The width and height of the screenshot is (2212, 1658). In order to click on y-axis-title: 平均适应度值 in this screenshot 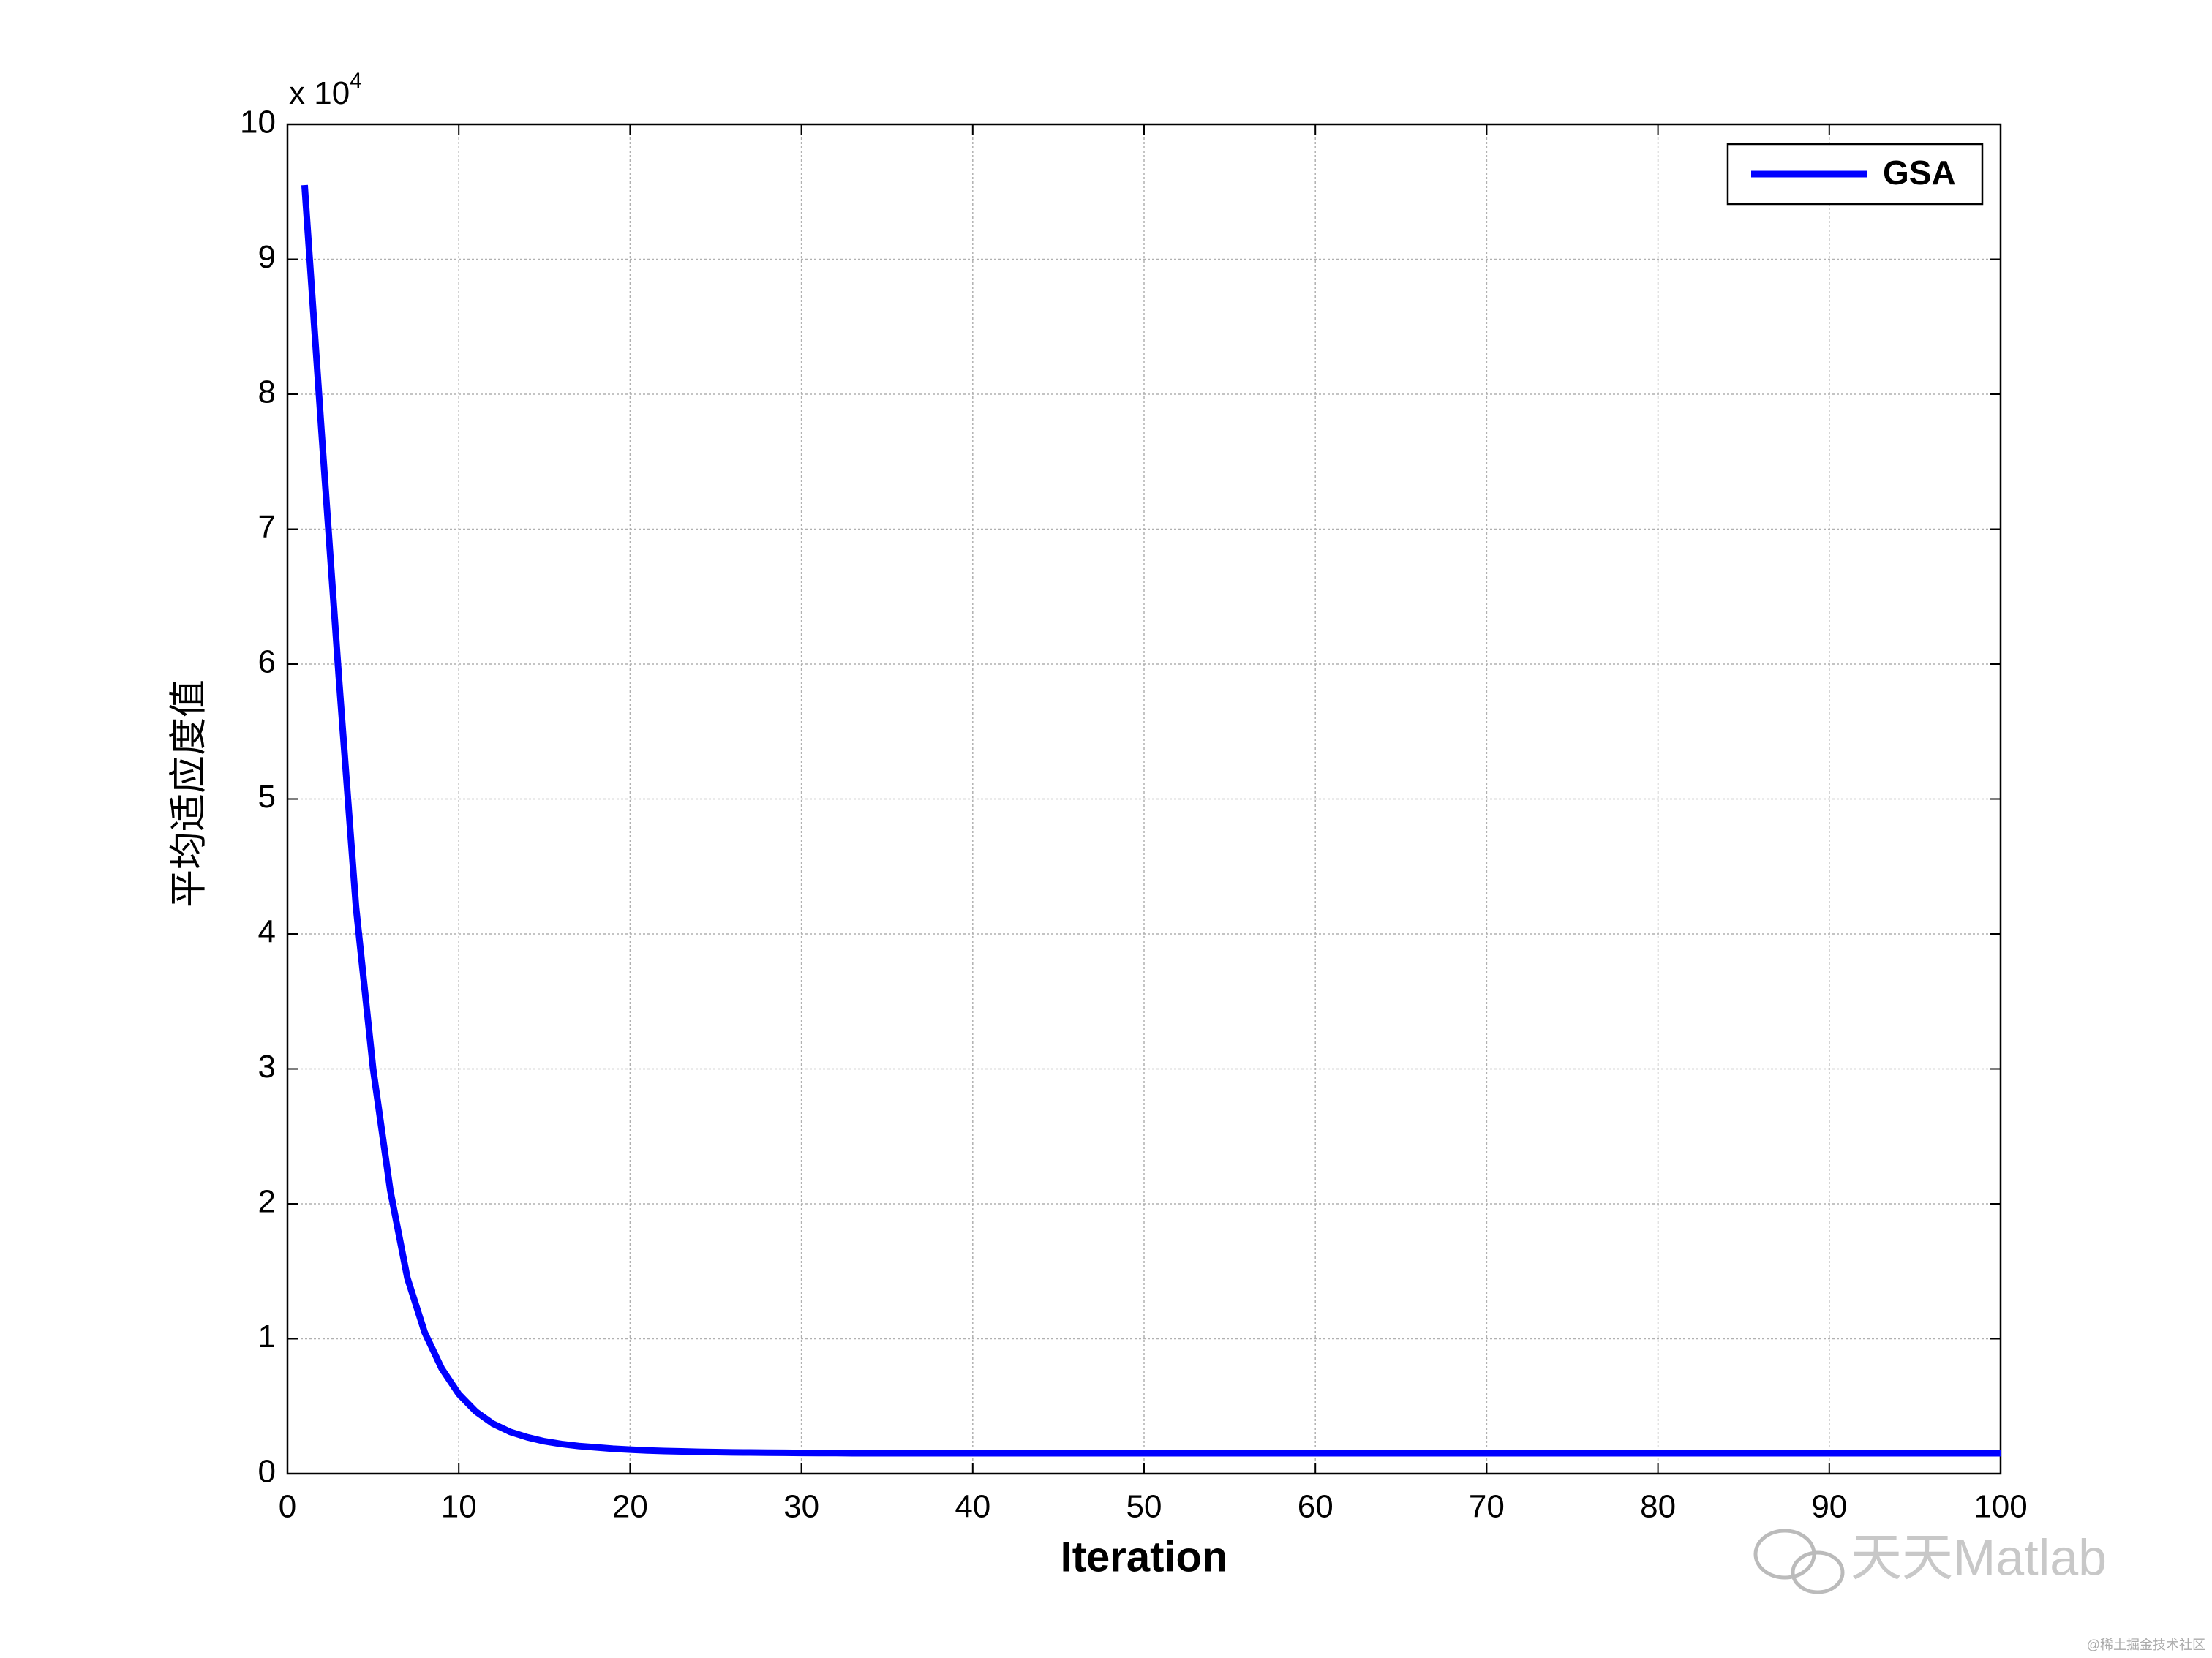, I will do `click(189, 794)`.